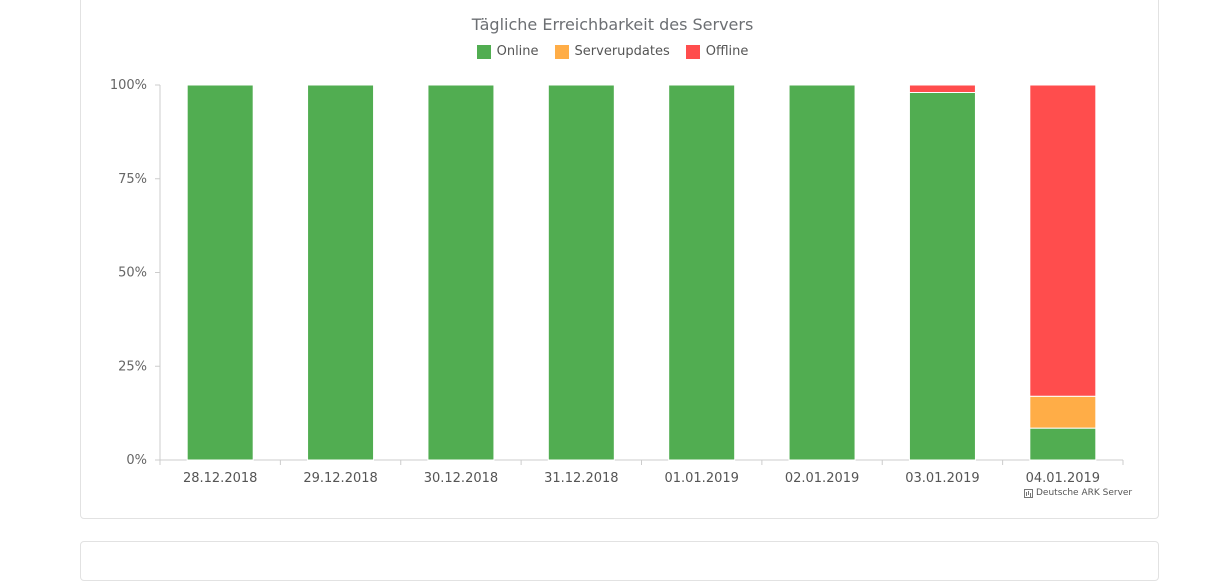 Image resolution: width=1225 pixels, height=581 pixels. Describe the element at coordinates (1063, 412) in the screenshot. I see `bar-serverupdates` at that location.